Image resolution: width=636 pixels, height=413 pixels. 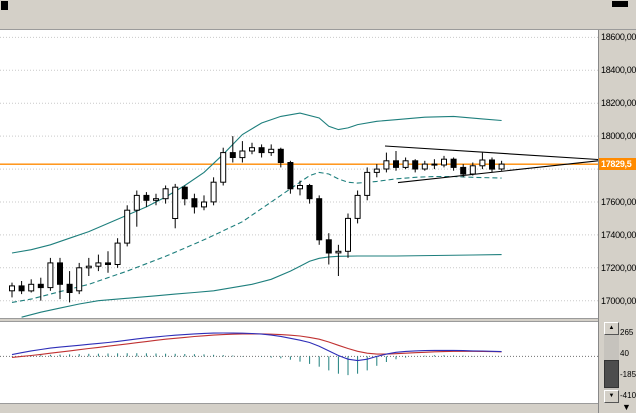 I want to click on price-axis-label: 17000,00, so click(x=618, y=301).